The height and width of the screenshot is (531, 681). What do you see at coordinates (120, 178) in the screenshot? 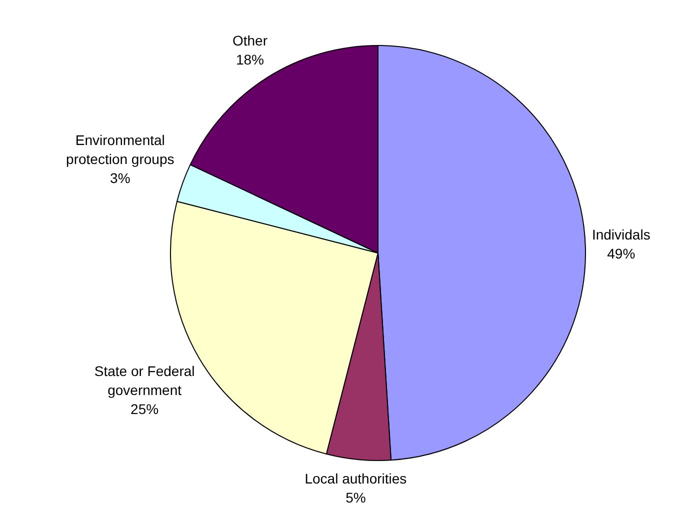
I see `data-label: 3%` at bounding box center [120, 178].